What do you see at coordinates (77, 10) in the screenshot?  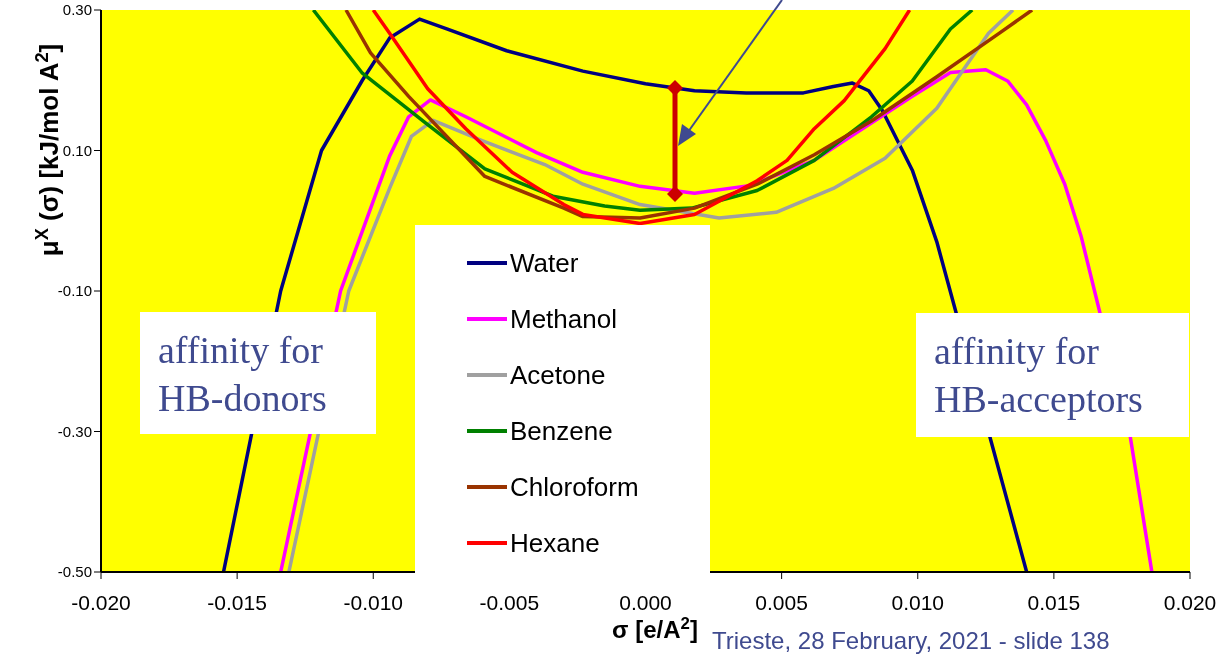 I see `y-tick-label: 0.30` at bounding box center [77, 10].